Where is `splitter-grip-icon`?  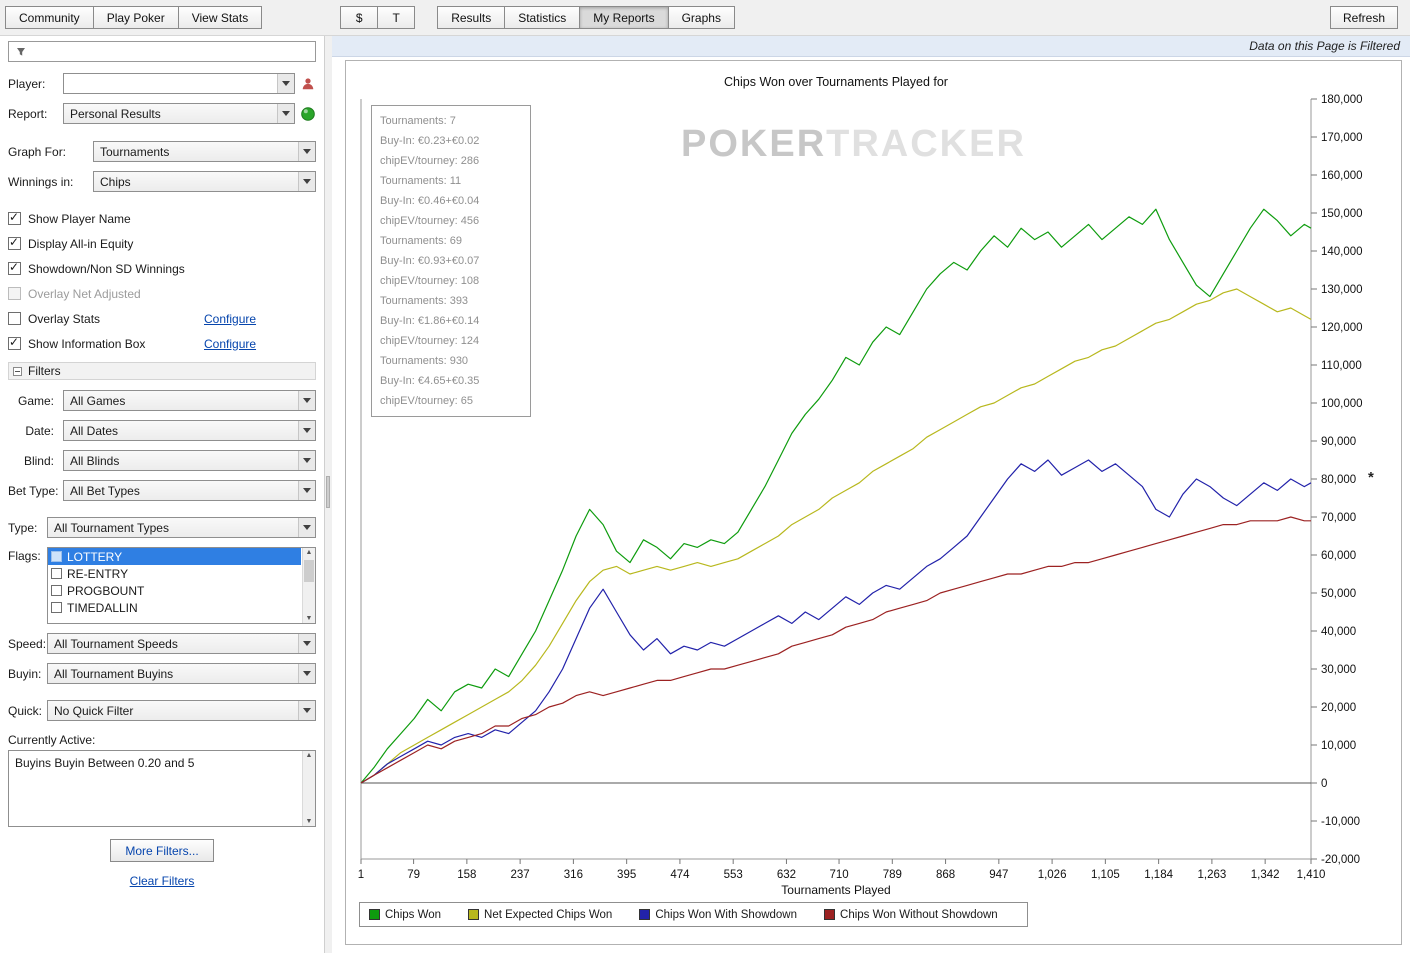 splitter-grip-icon is located at coordinates (328, 492).